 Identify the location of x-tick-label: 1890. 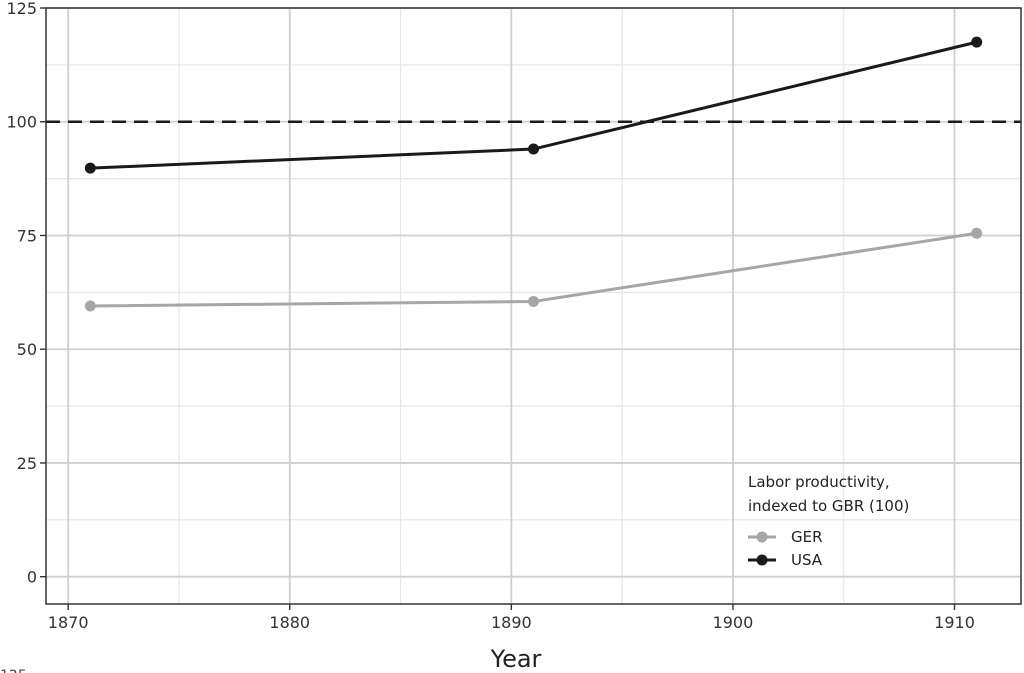
(511, 622).